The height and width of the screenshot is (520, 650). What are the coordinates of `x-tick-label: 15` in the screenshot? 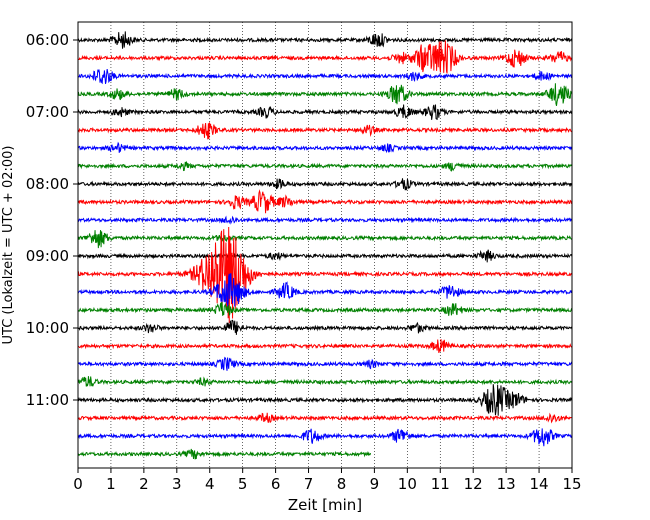 It's located at (571, 484).